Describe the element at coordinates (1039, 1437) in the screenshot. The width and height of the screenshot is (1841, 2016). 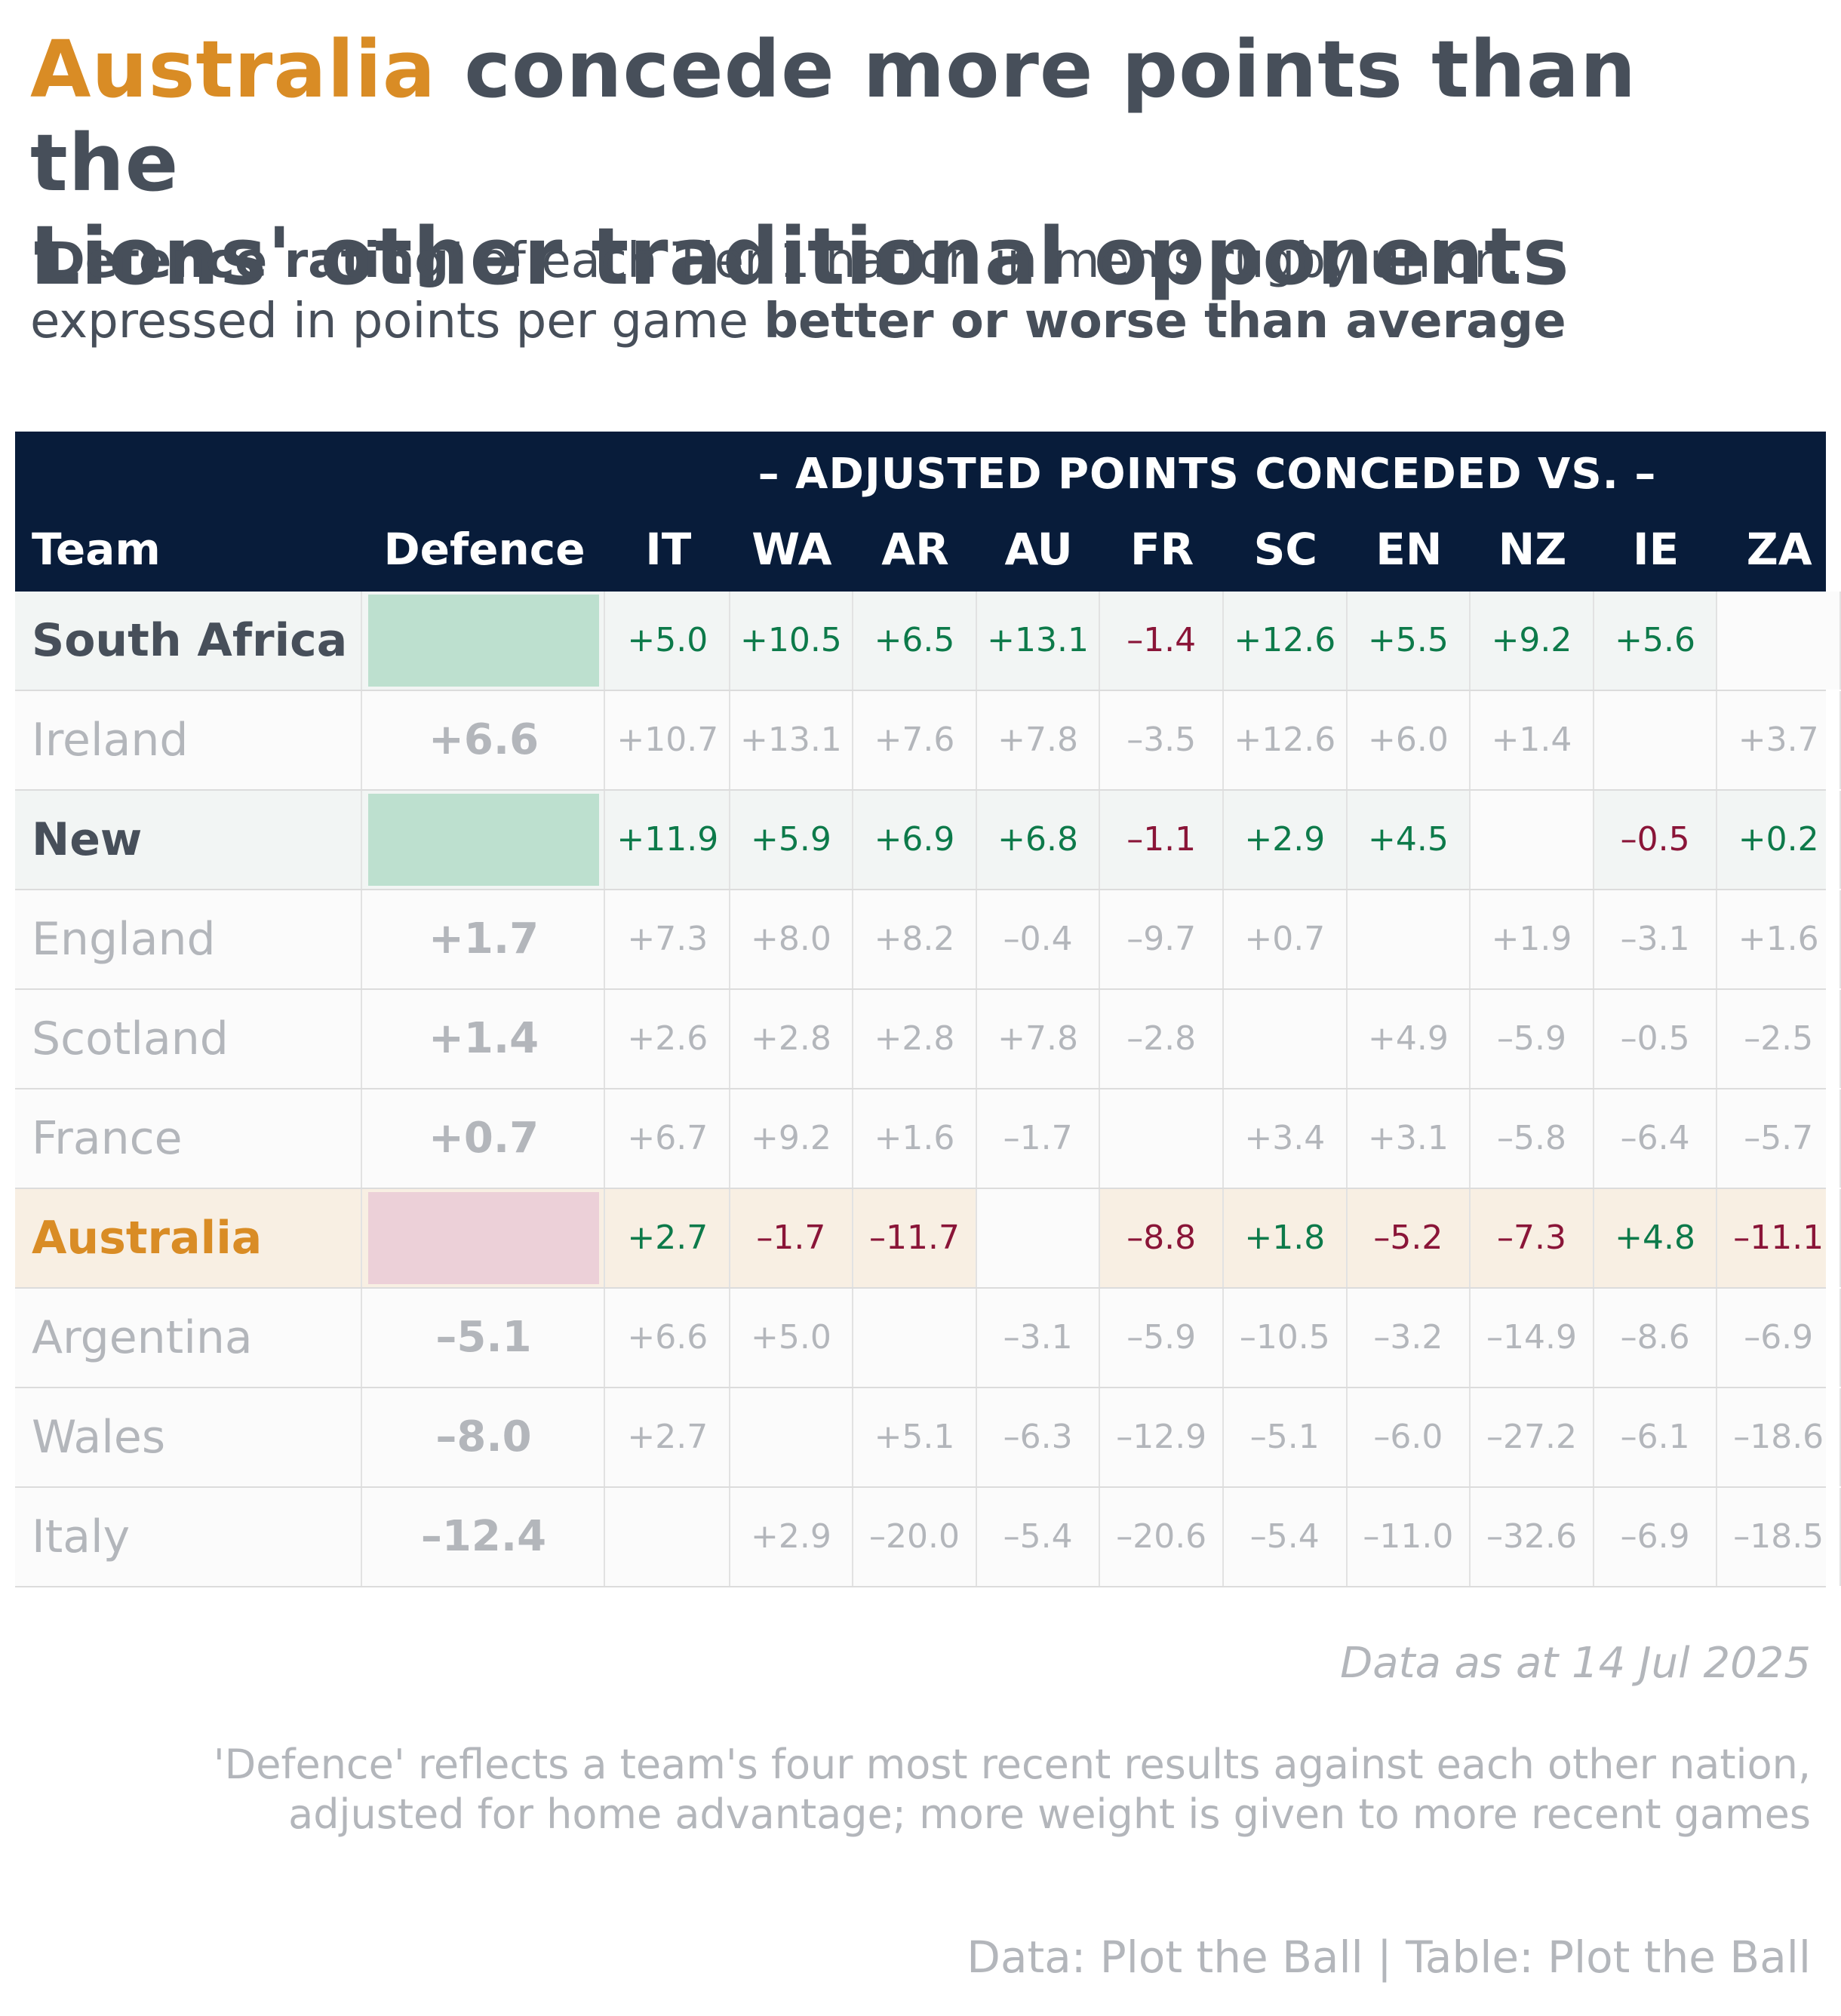
I see `conceded-value-au: –6.3` at that location.